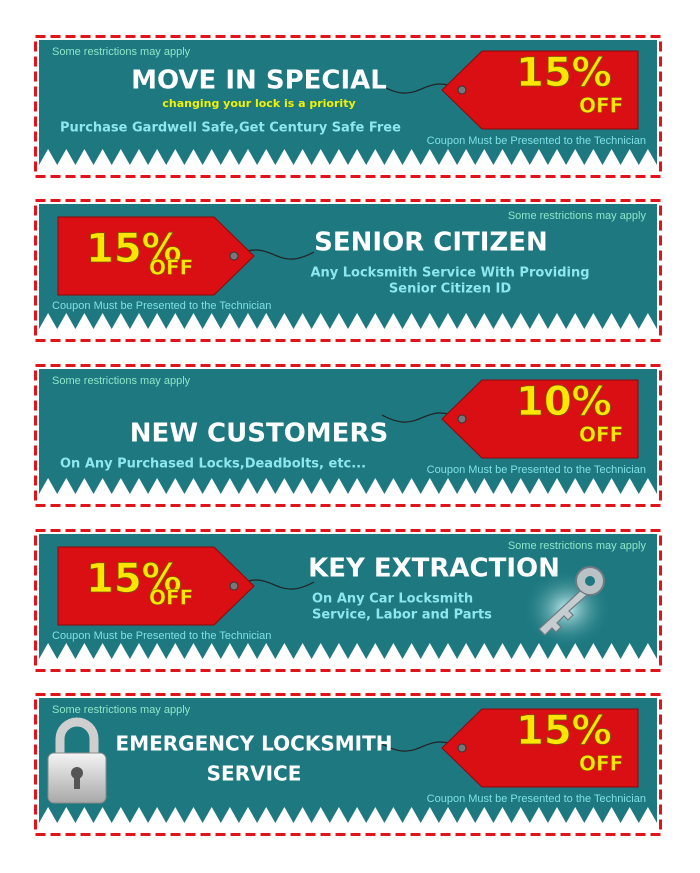  What do you see at coordinates (259, 81) in the screenshot?
I see `coupon-title: MOVE IN SPECIAL` at bounding box center [259, 81].